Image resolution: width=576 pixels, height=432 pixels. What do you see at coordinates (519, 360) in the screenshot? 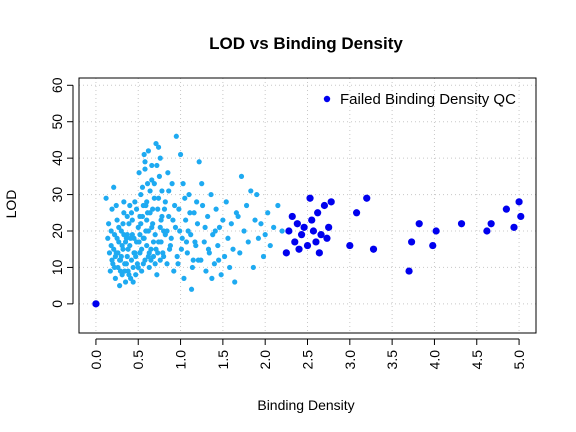
I see `x-tick-label: 5.0` at bounding box center [519, 360].